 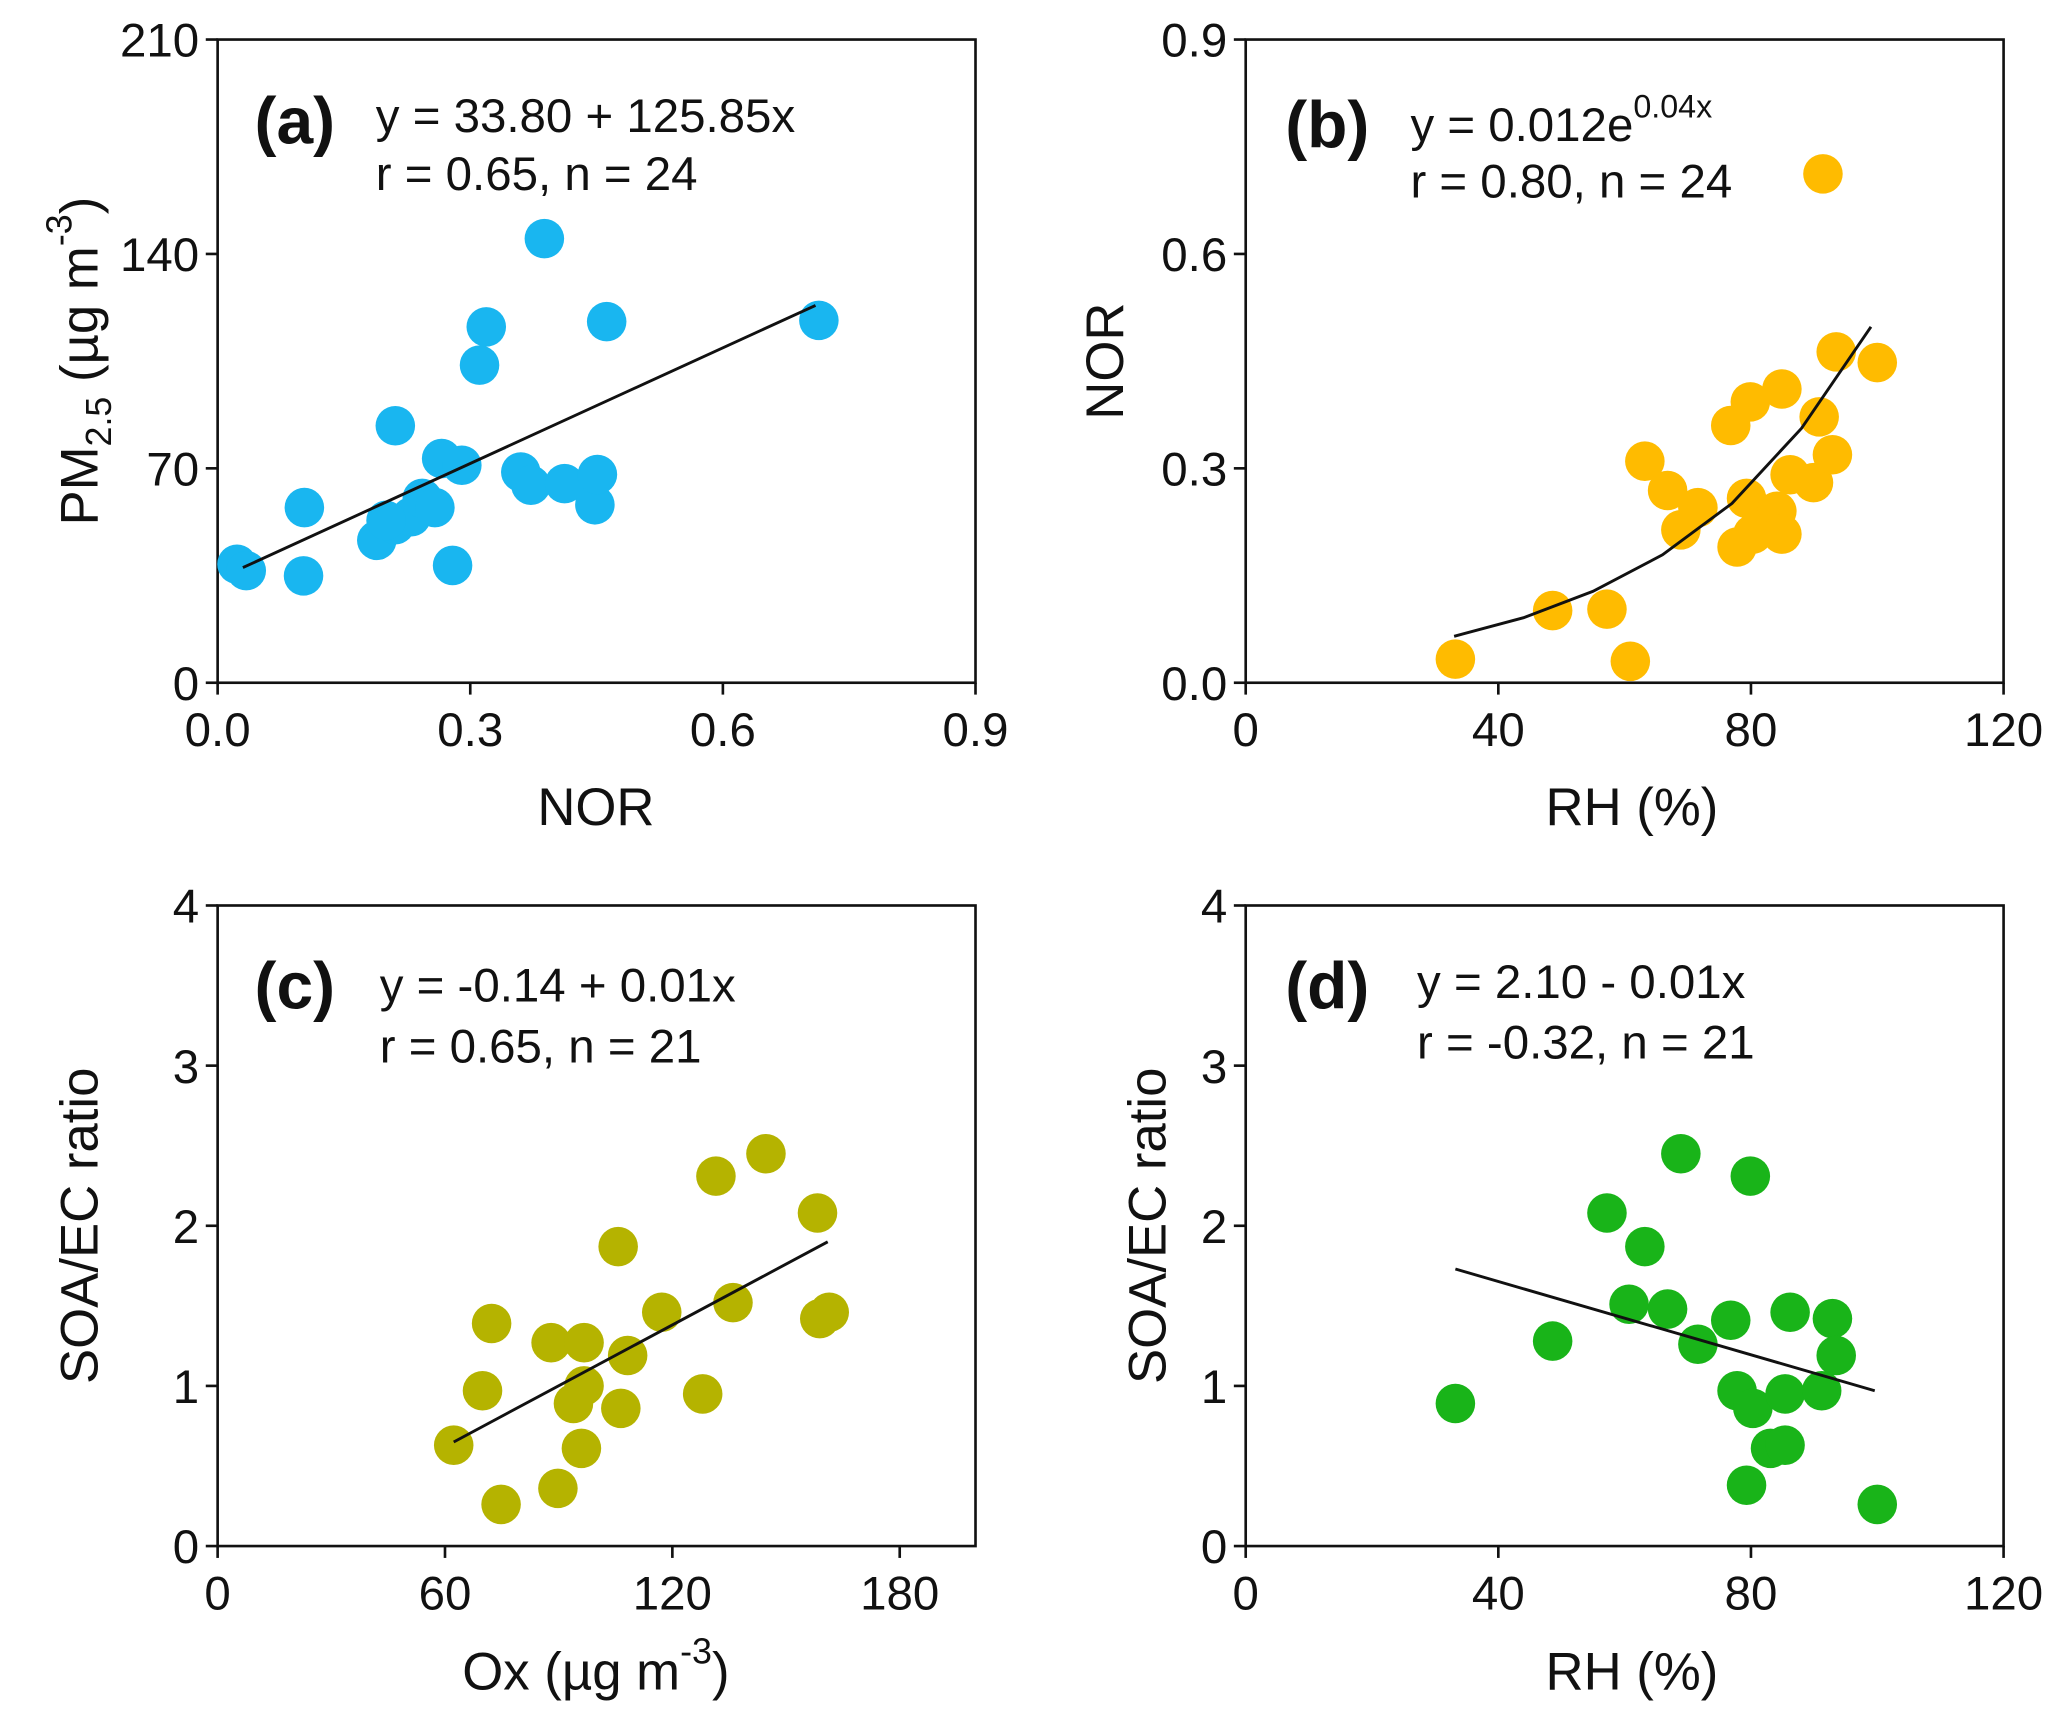 I want to click on equation: y = 2.10 - 0.01x, so click(x=1581, y=982).